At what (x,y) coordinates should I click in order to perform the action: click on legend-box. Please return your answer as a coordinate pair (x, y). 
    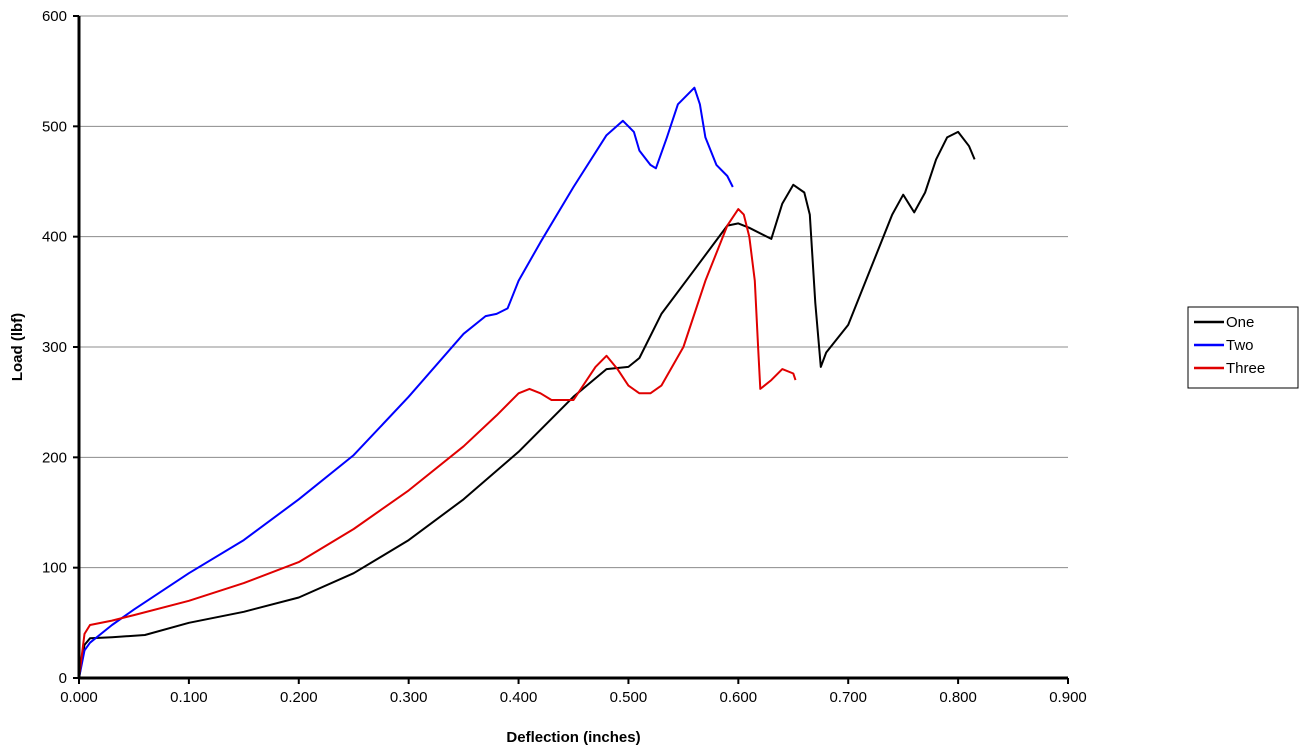
    Looking at the image, I should click on (1243, 347).